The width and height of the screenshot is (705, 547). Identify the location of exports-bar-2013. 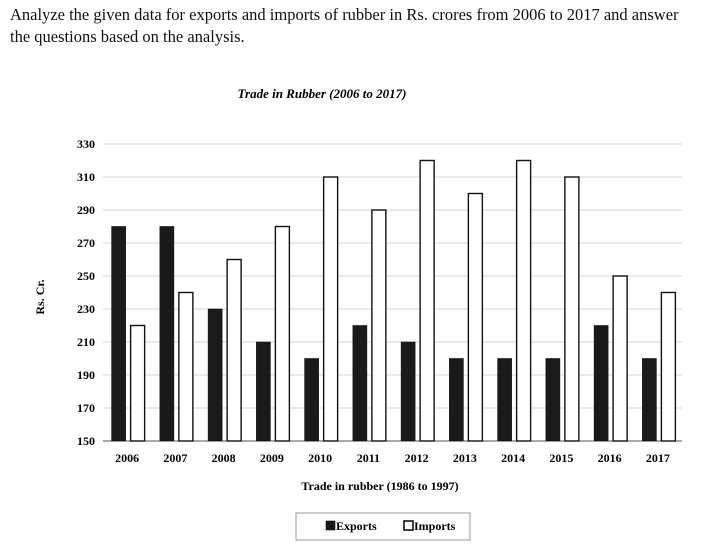
(456, 400).